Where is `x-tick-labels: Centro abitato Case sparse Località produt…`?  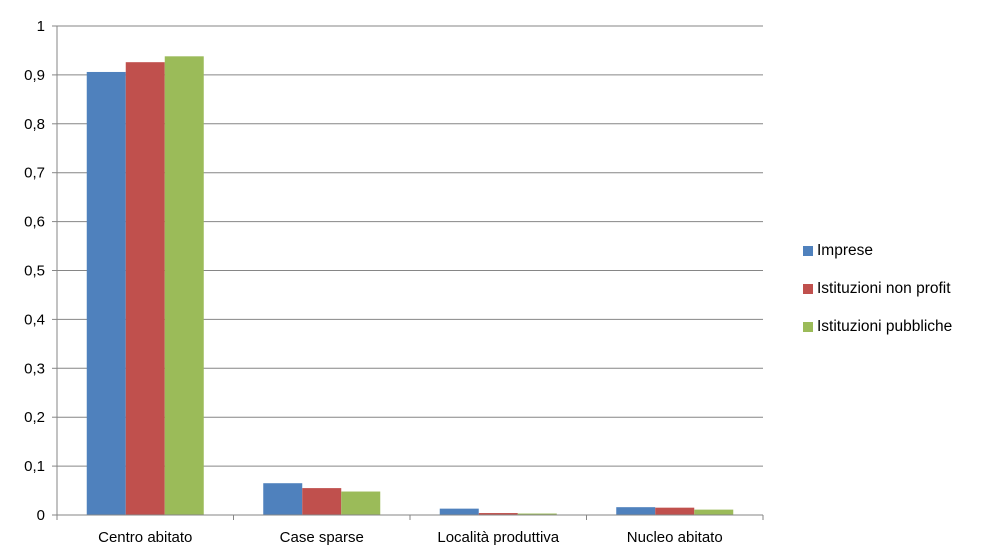 x-tick-labels: Centro abitato Case sparse Località produt… is located at coordinates (410, 537).